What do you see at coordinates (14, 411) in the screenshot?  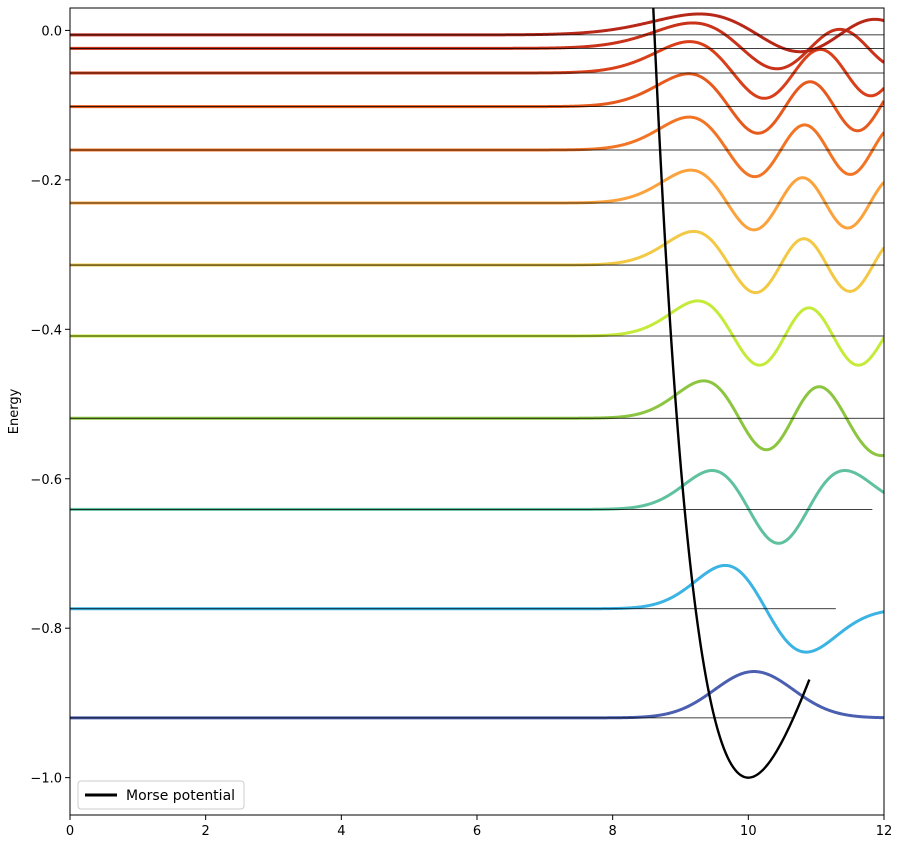 I see `y-axis-label: Energy` at bounding box center [14, 411].